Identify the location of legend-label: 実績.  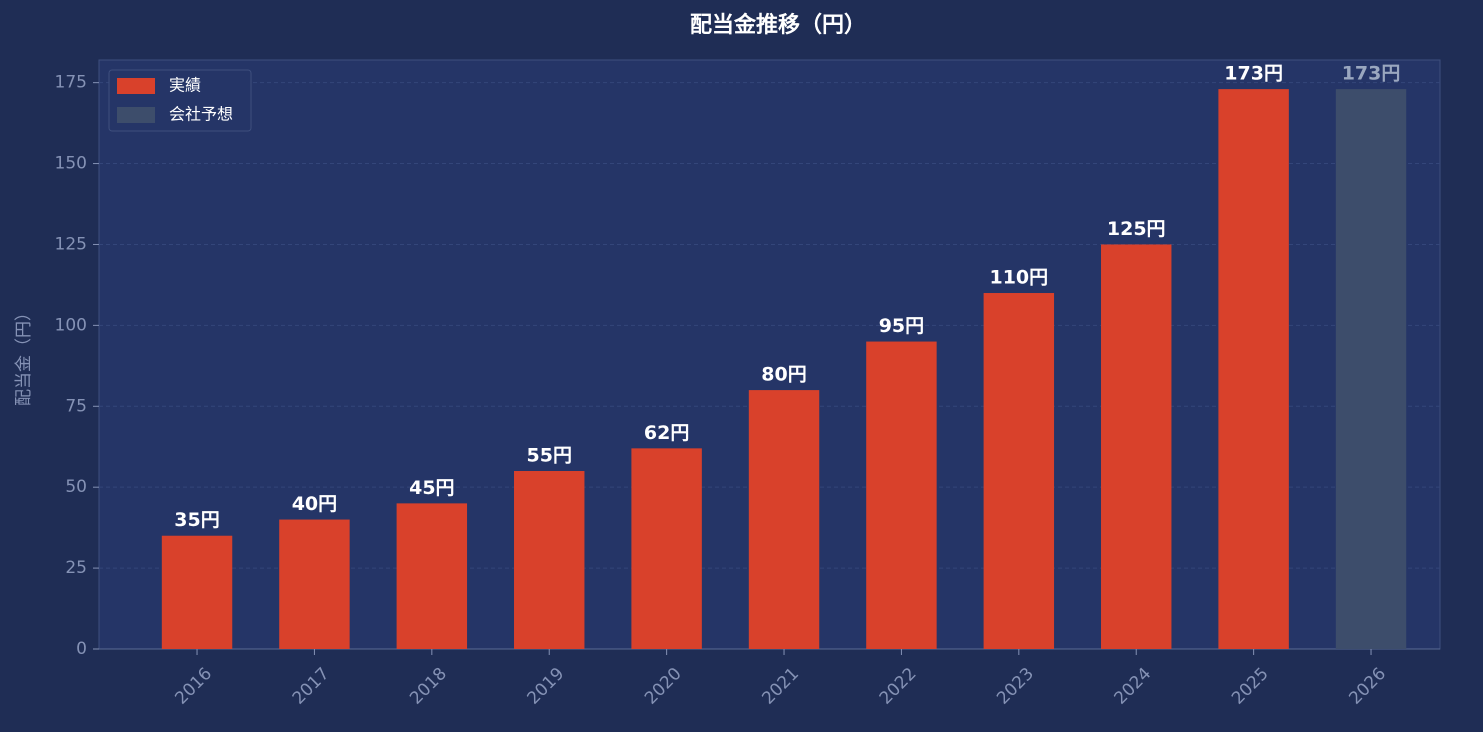
(185, 85).